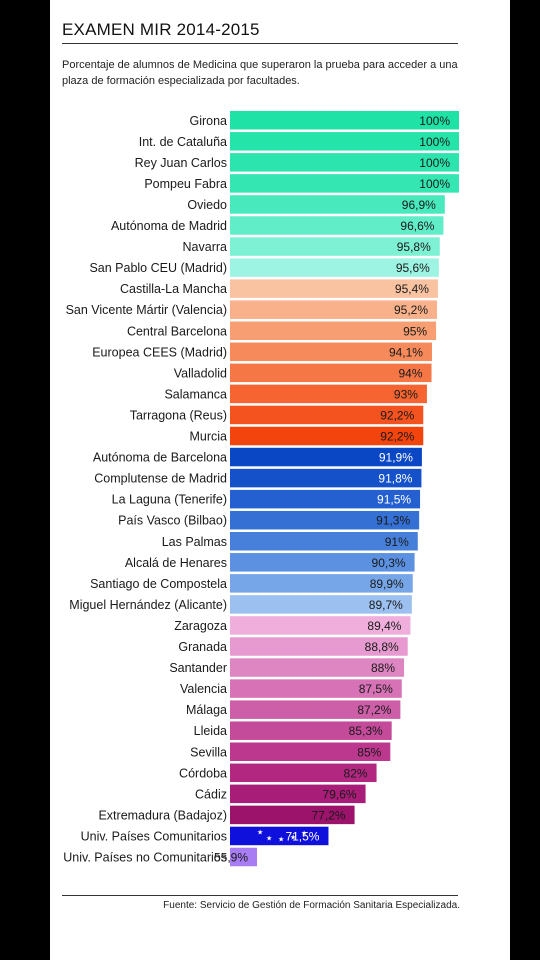 The width and height of the screenshot is (540, 960). What do you see at coordinates (160, 458) in the screenshot?
I see `category-label: Autónoma de Barcelona` at bounding box center [160, 458].